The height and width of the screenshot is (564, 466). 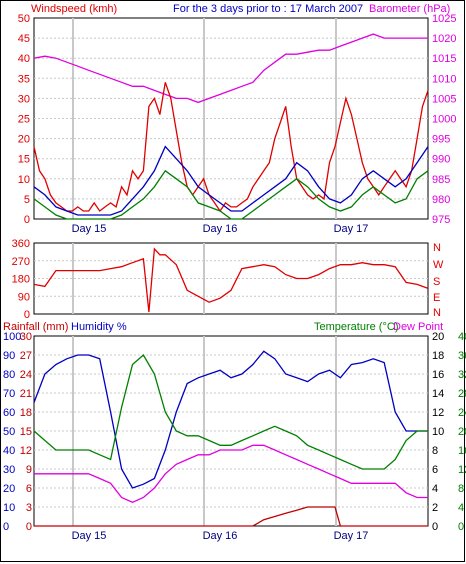 What do you see at coordinates (438, 375) in the screenshot?
I see `dewpoint-tick-label: 16` at bounding box center [438, 375].